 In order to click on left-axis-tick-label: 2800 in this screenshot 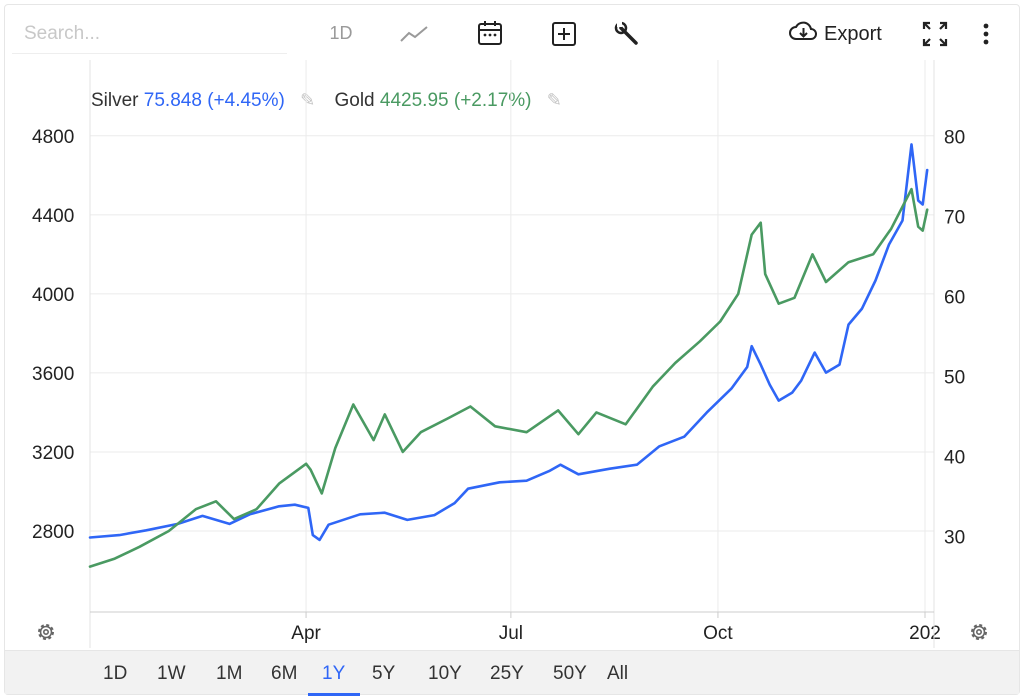, I will do `click(53, 532)`.